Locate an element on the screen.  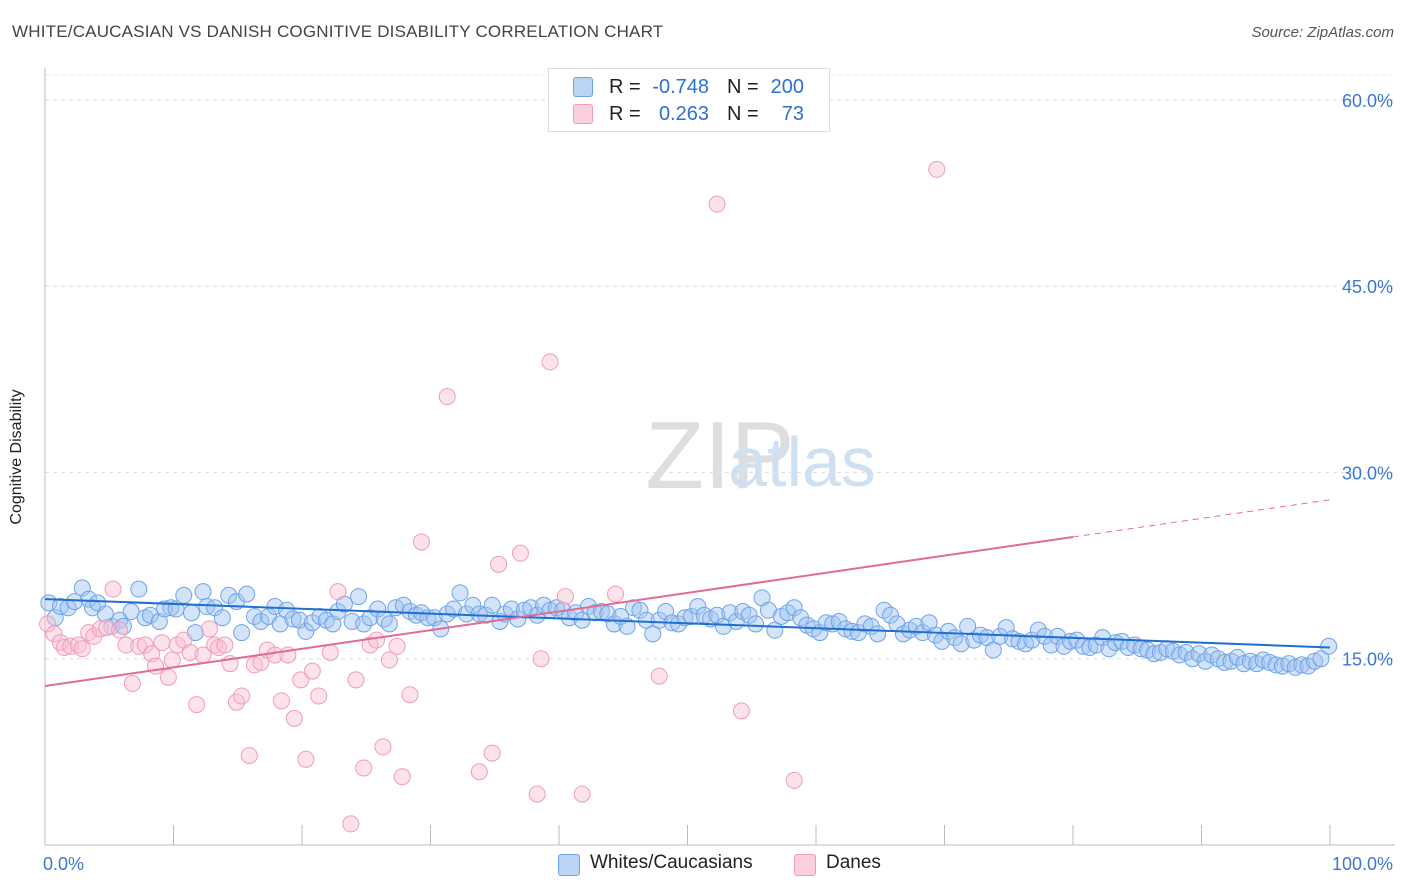
series-legend: Whites/Caucasians Danes is located at coordinates (703, 865).